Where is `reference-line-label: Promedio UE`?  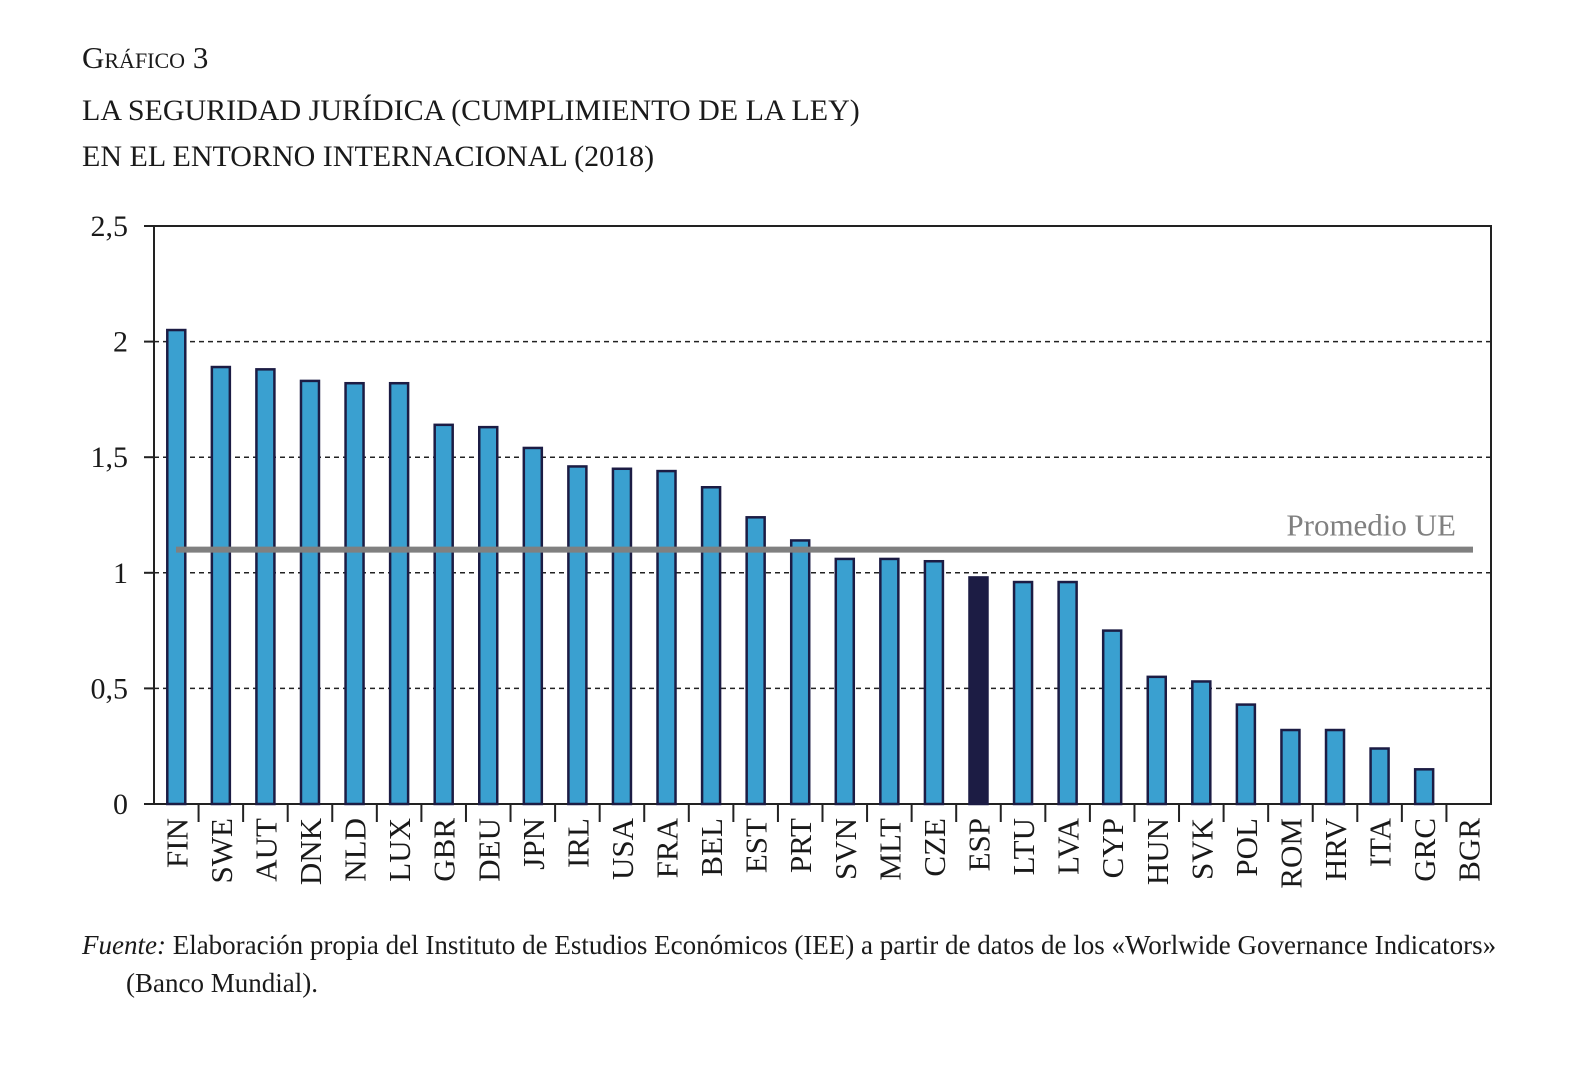 reference-line-label: Promedio UE is located at coordinates (1371, 525).